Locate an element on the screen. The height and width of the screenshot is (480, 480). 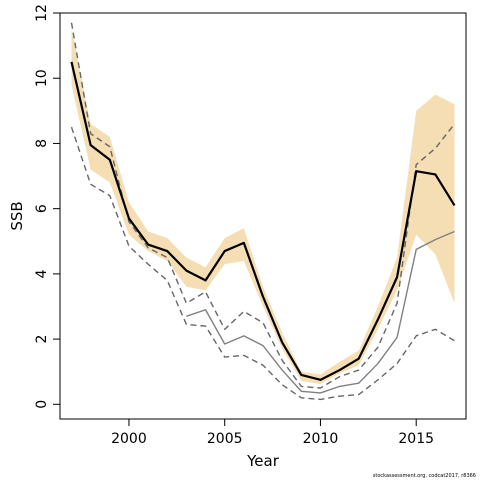
x-tick-label: 2000 is located at coordinates (129, 439).